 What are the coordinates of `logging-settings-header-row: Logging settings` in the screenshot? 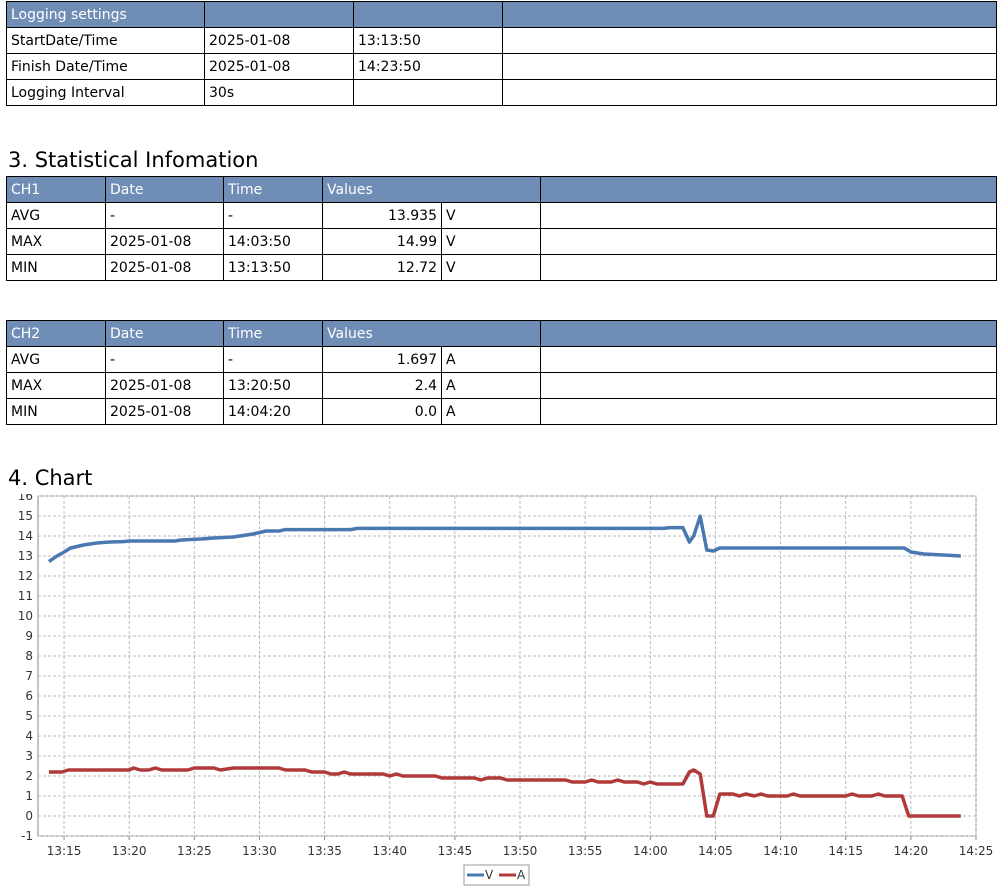 It's located at (501, 14).